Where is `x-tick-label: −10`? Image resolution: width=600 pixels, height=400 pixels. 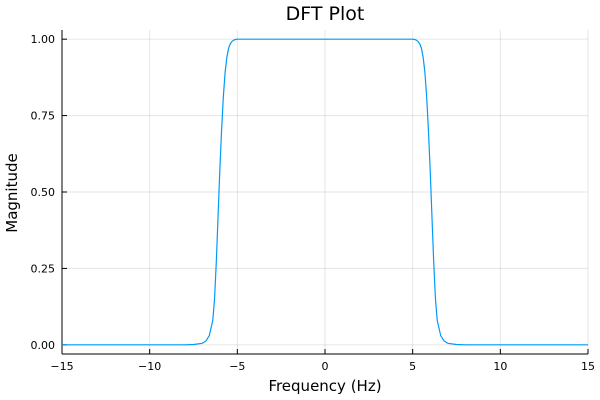 x-tick-label: −10 is located at coordinates (149, 366).